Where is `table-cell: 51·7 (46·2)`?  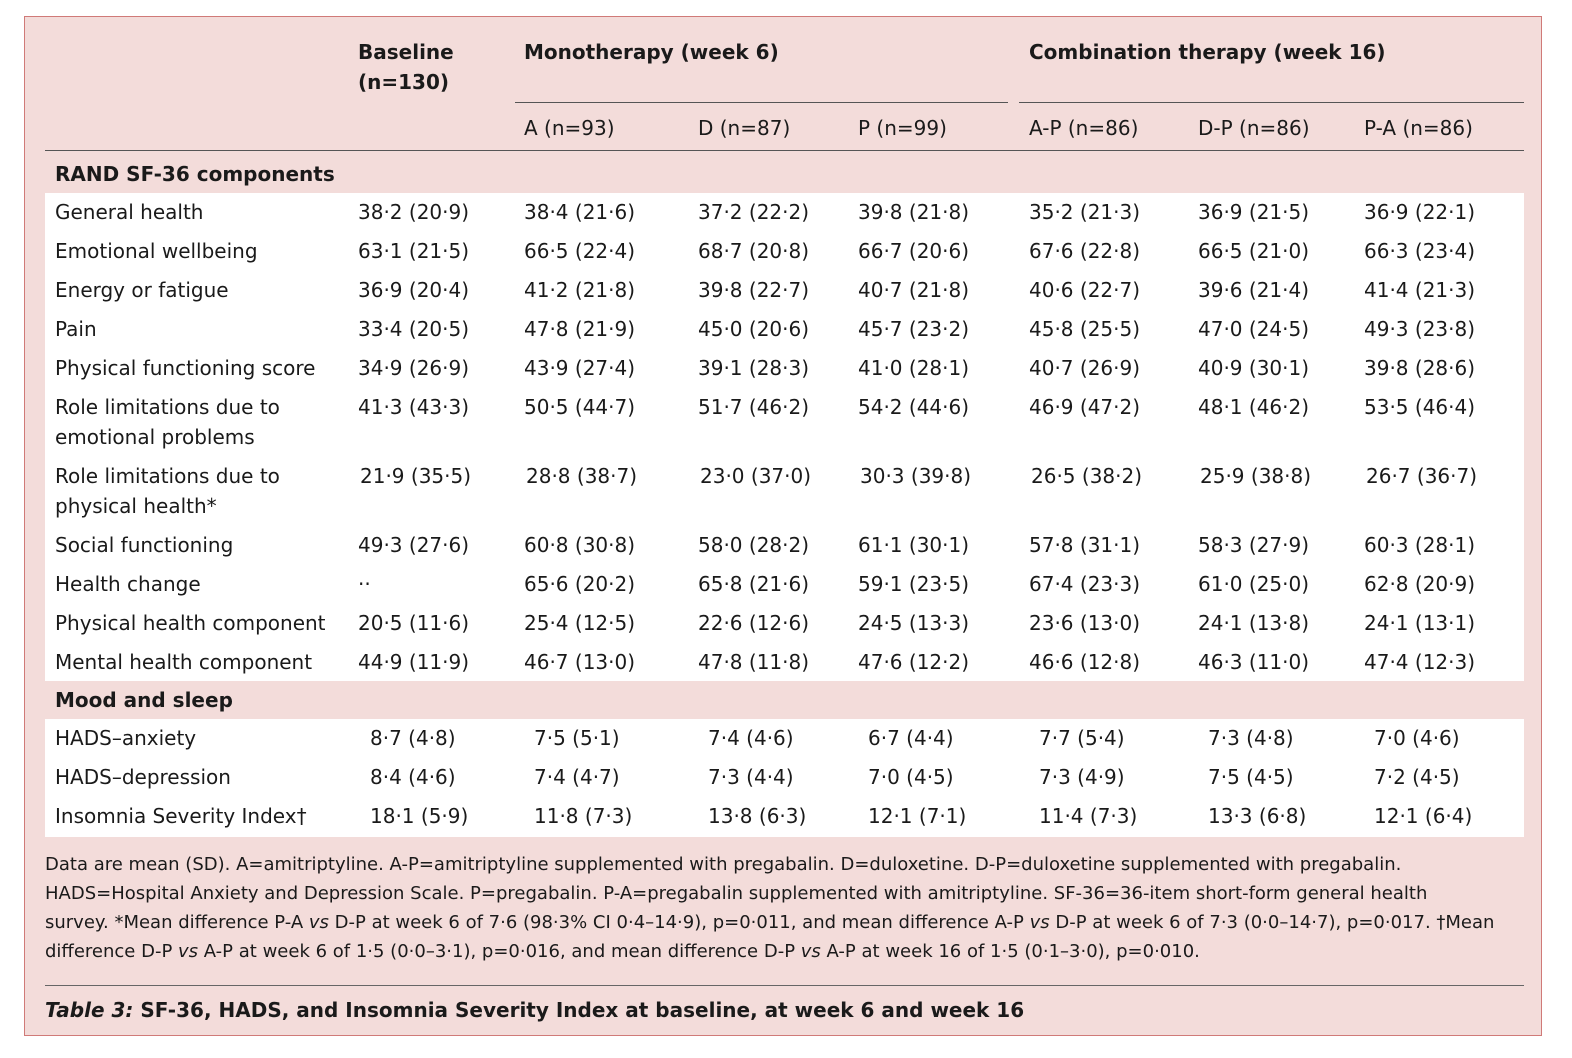
table-cell: 51·7 (46·2) is located at coordinates (754, 407).